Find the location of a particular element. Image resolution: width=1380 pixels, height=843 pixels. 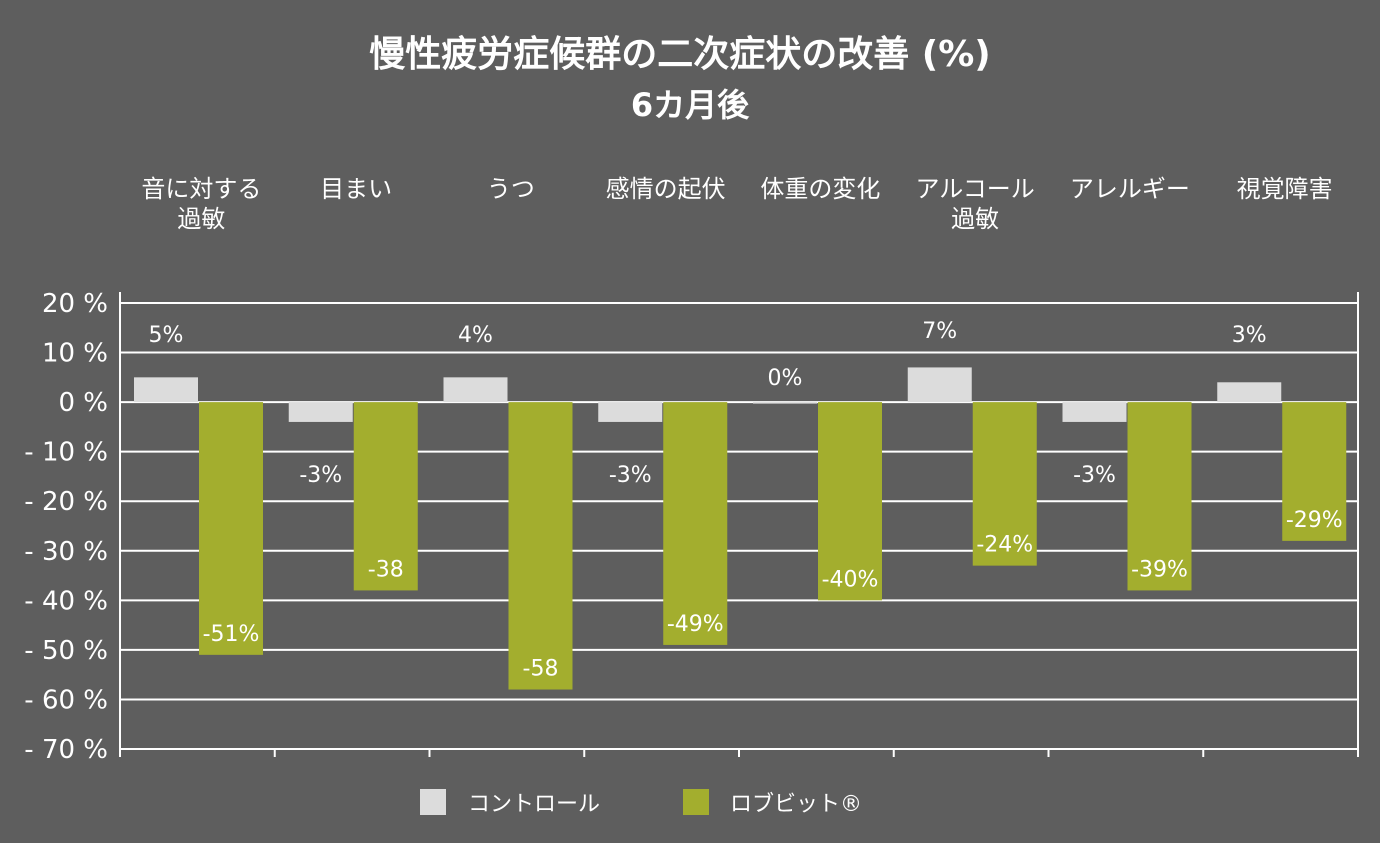

treatment-value-label: -49% is located at coordinates (695, 624).